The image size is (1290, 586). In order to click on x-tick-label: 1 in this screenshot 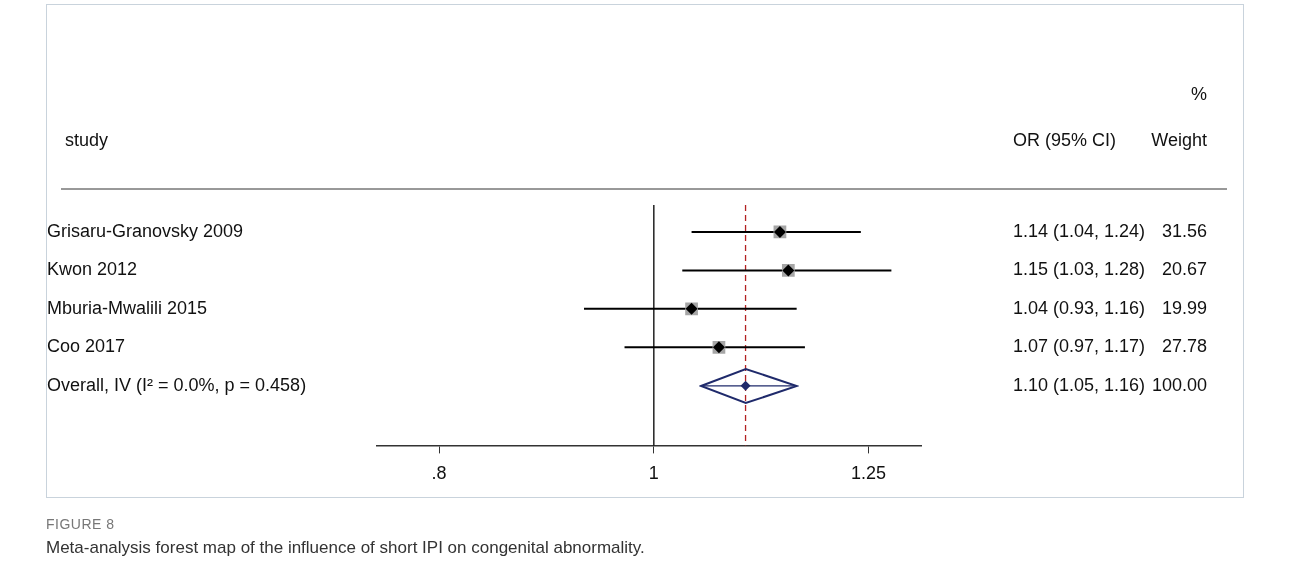, I will do `click(653, 473)`.